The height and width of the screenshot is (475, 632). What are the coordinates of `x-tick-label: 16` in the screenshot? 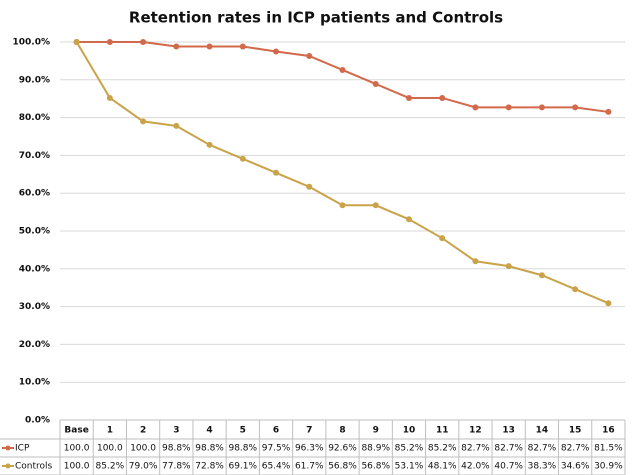 It's located at (608, 431).